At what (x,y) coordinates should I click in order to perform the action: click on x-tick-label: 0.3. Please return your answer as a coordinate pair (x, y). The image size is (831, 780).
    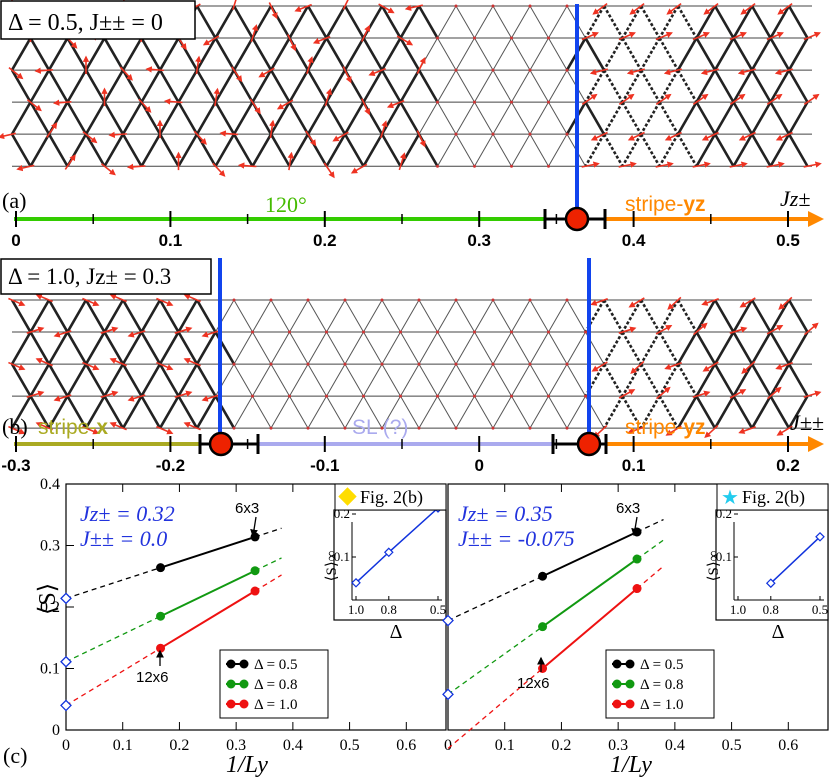
    Looking at the image, I should click on (236, 745).